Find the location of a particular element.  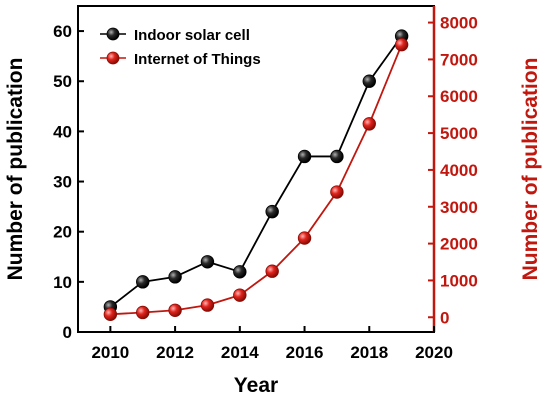

legend-marker-indoor-solar-cell is located at coordinates (113, 34).